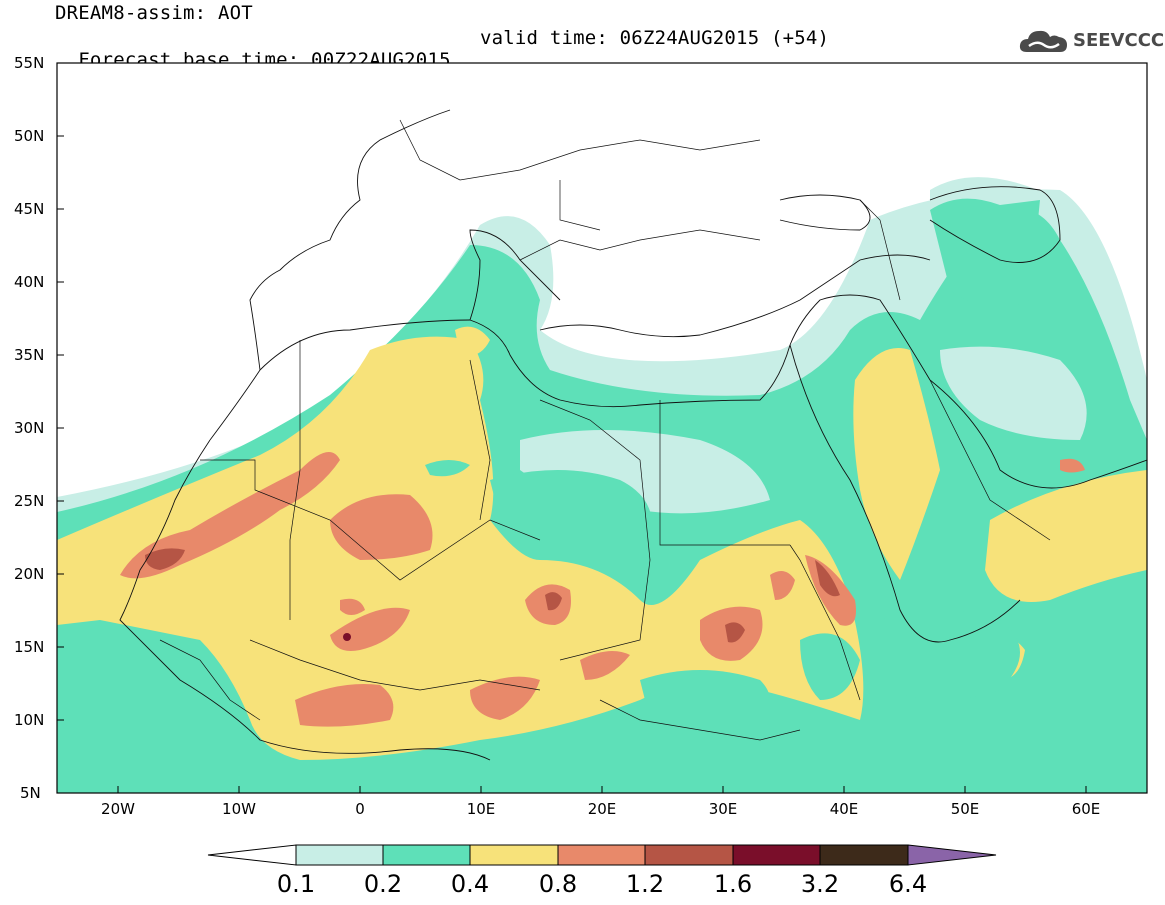 The image size is (1165, 905). Describe the element at coordinates (965, 809) in the screenshot. I see `lon-label: 50E` at that location.